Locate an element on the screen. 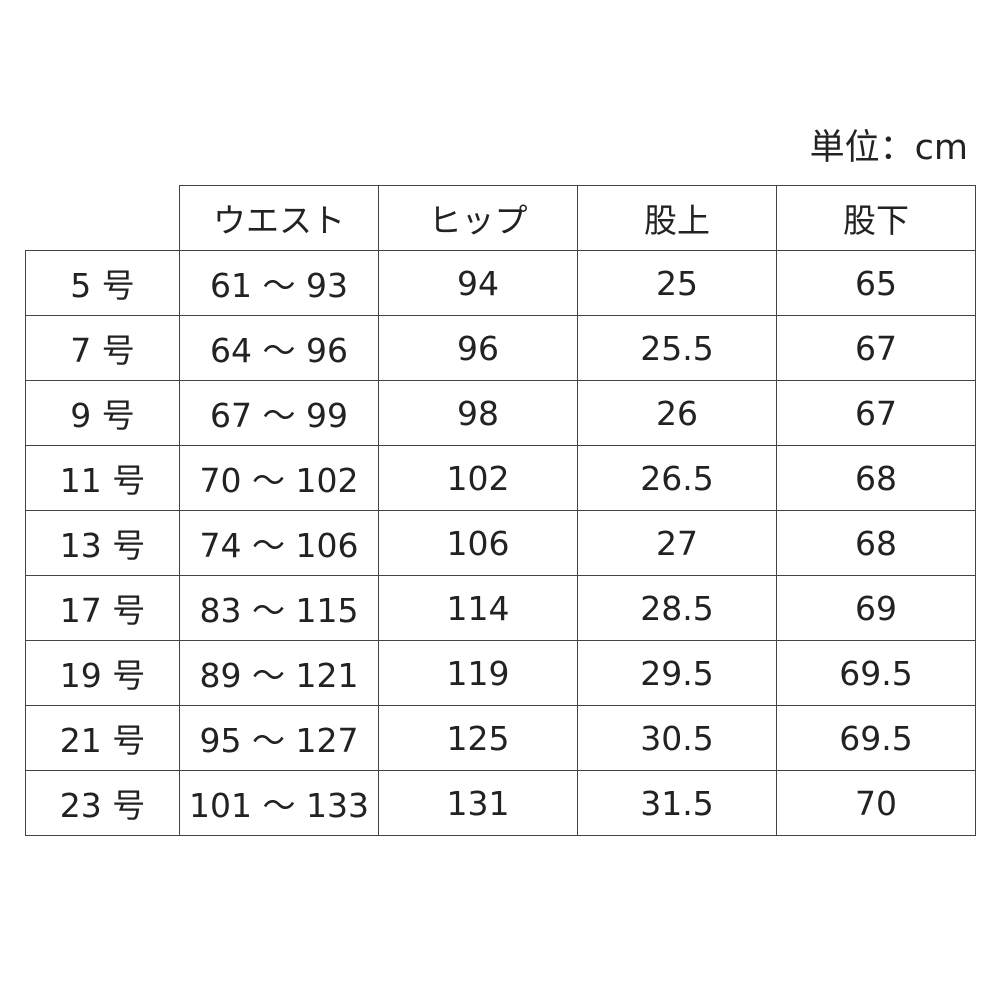  table-cell: 70 〜 102 is located at coordinates (279, 478).